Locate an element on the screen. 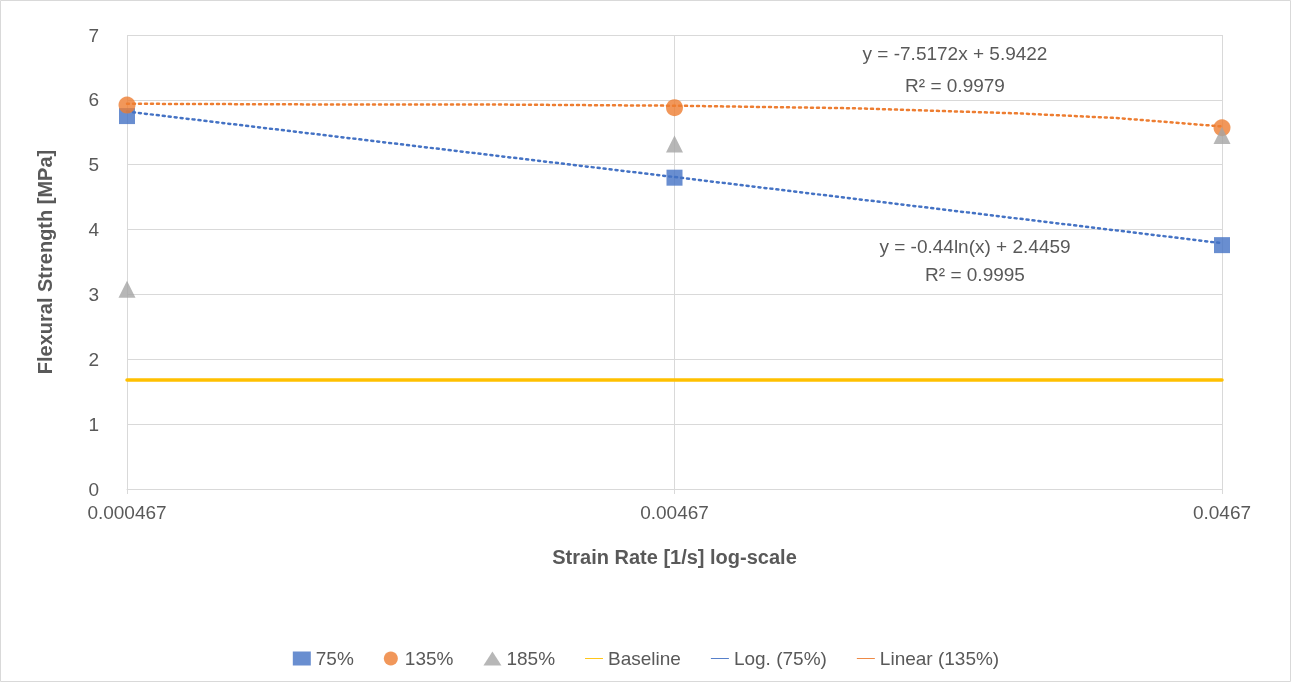 Image resolution: width=1292 pixels, height=683 pixels. y-tick-label: 2 is located at coordinates (93, 359).